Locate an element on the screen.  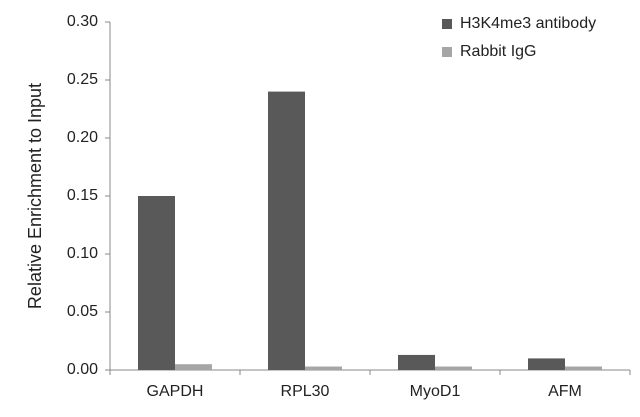
y-tick-label: 0.30 is located at coordinates (82, 21).